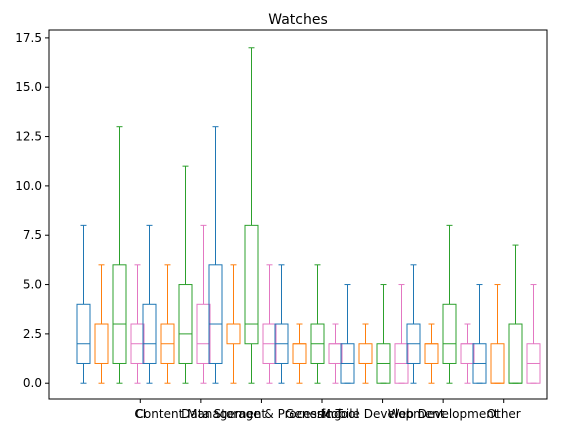 This screenshot has height=435, width=568. I want to click on y-tick-label: 12.5, so click(28, 137).